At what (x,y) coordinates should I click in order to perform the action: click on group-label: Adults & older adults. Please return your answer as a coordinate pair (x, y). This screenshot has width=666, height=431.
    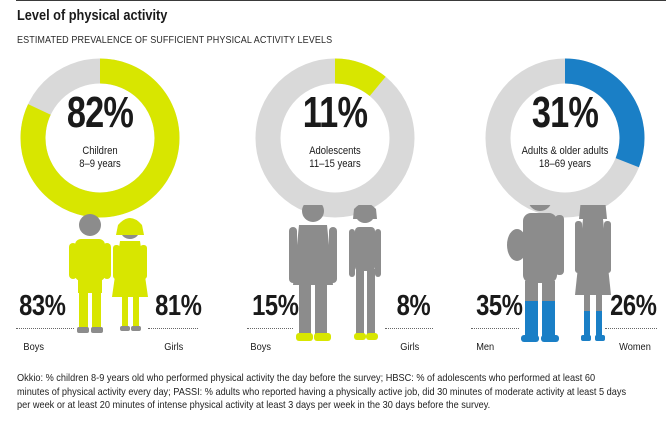
    Looking at the image, I should click on (565, 151).